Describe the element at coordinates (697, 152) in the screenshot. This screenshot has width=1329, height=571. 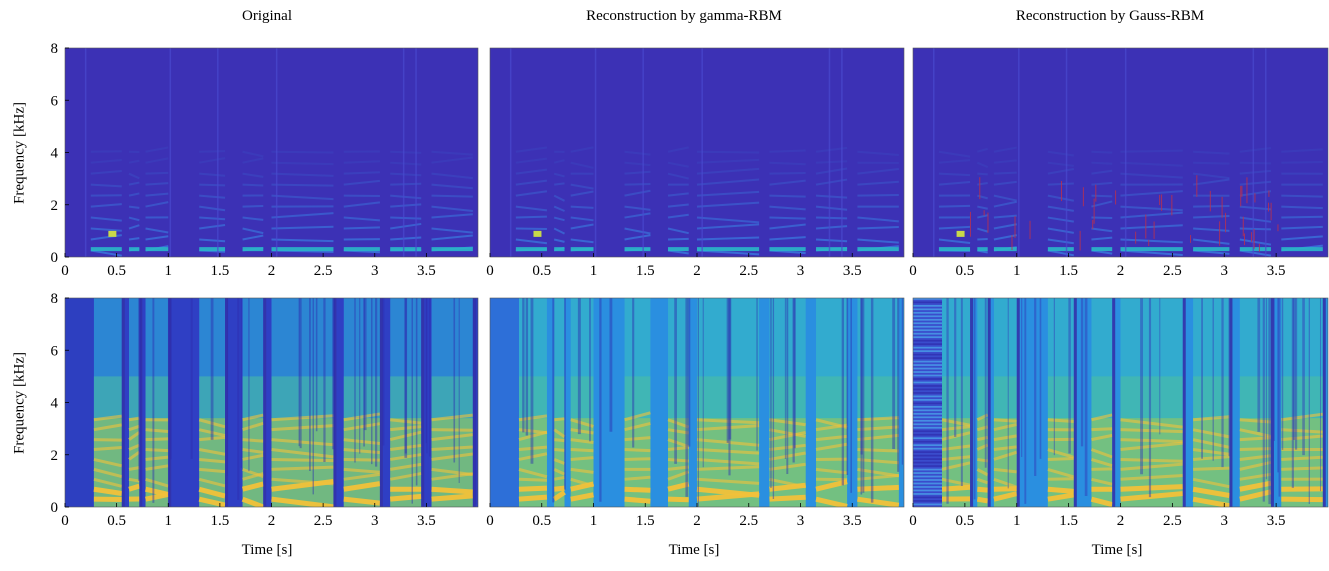
I see `spectrogram-panel-r1c2` at that location.